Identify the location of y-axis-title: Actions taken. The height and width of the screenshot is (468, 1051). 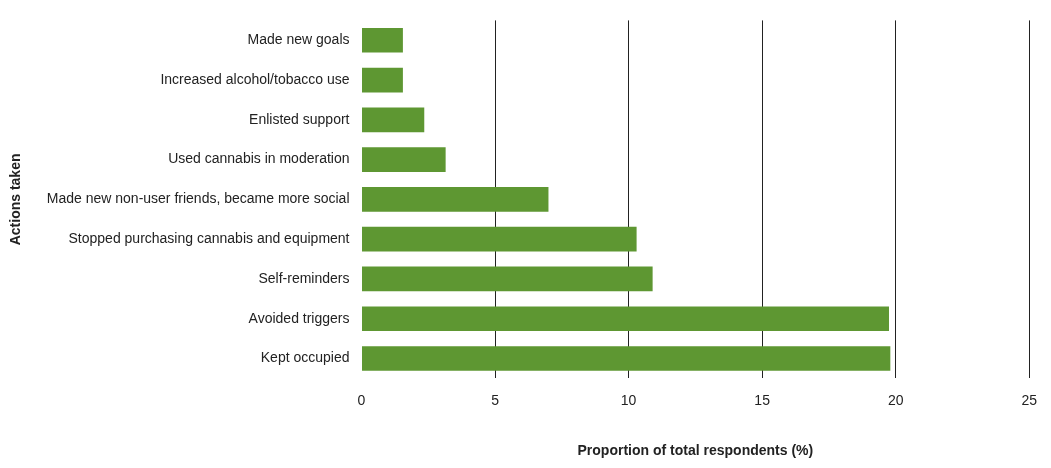
(15, 199).